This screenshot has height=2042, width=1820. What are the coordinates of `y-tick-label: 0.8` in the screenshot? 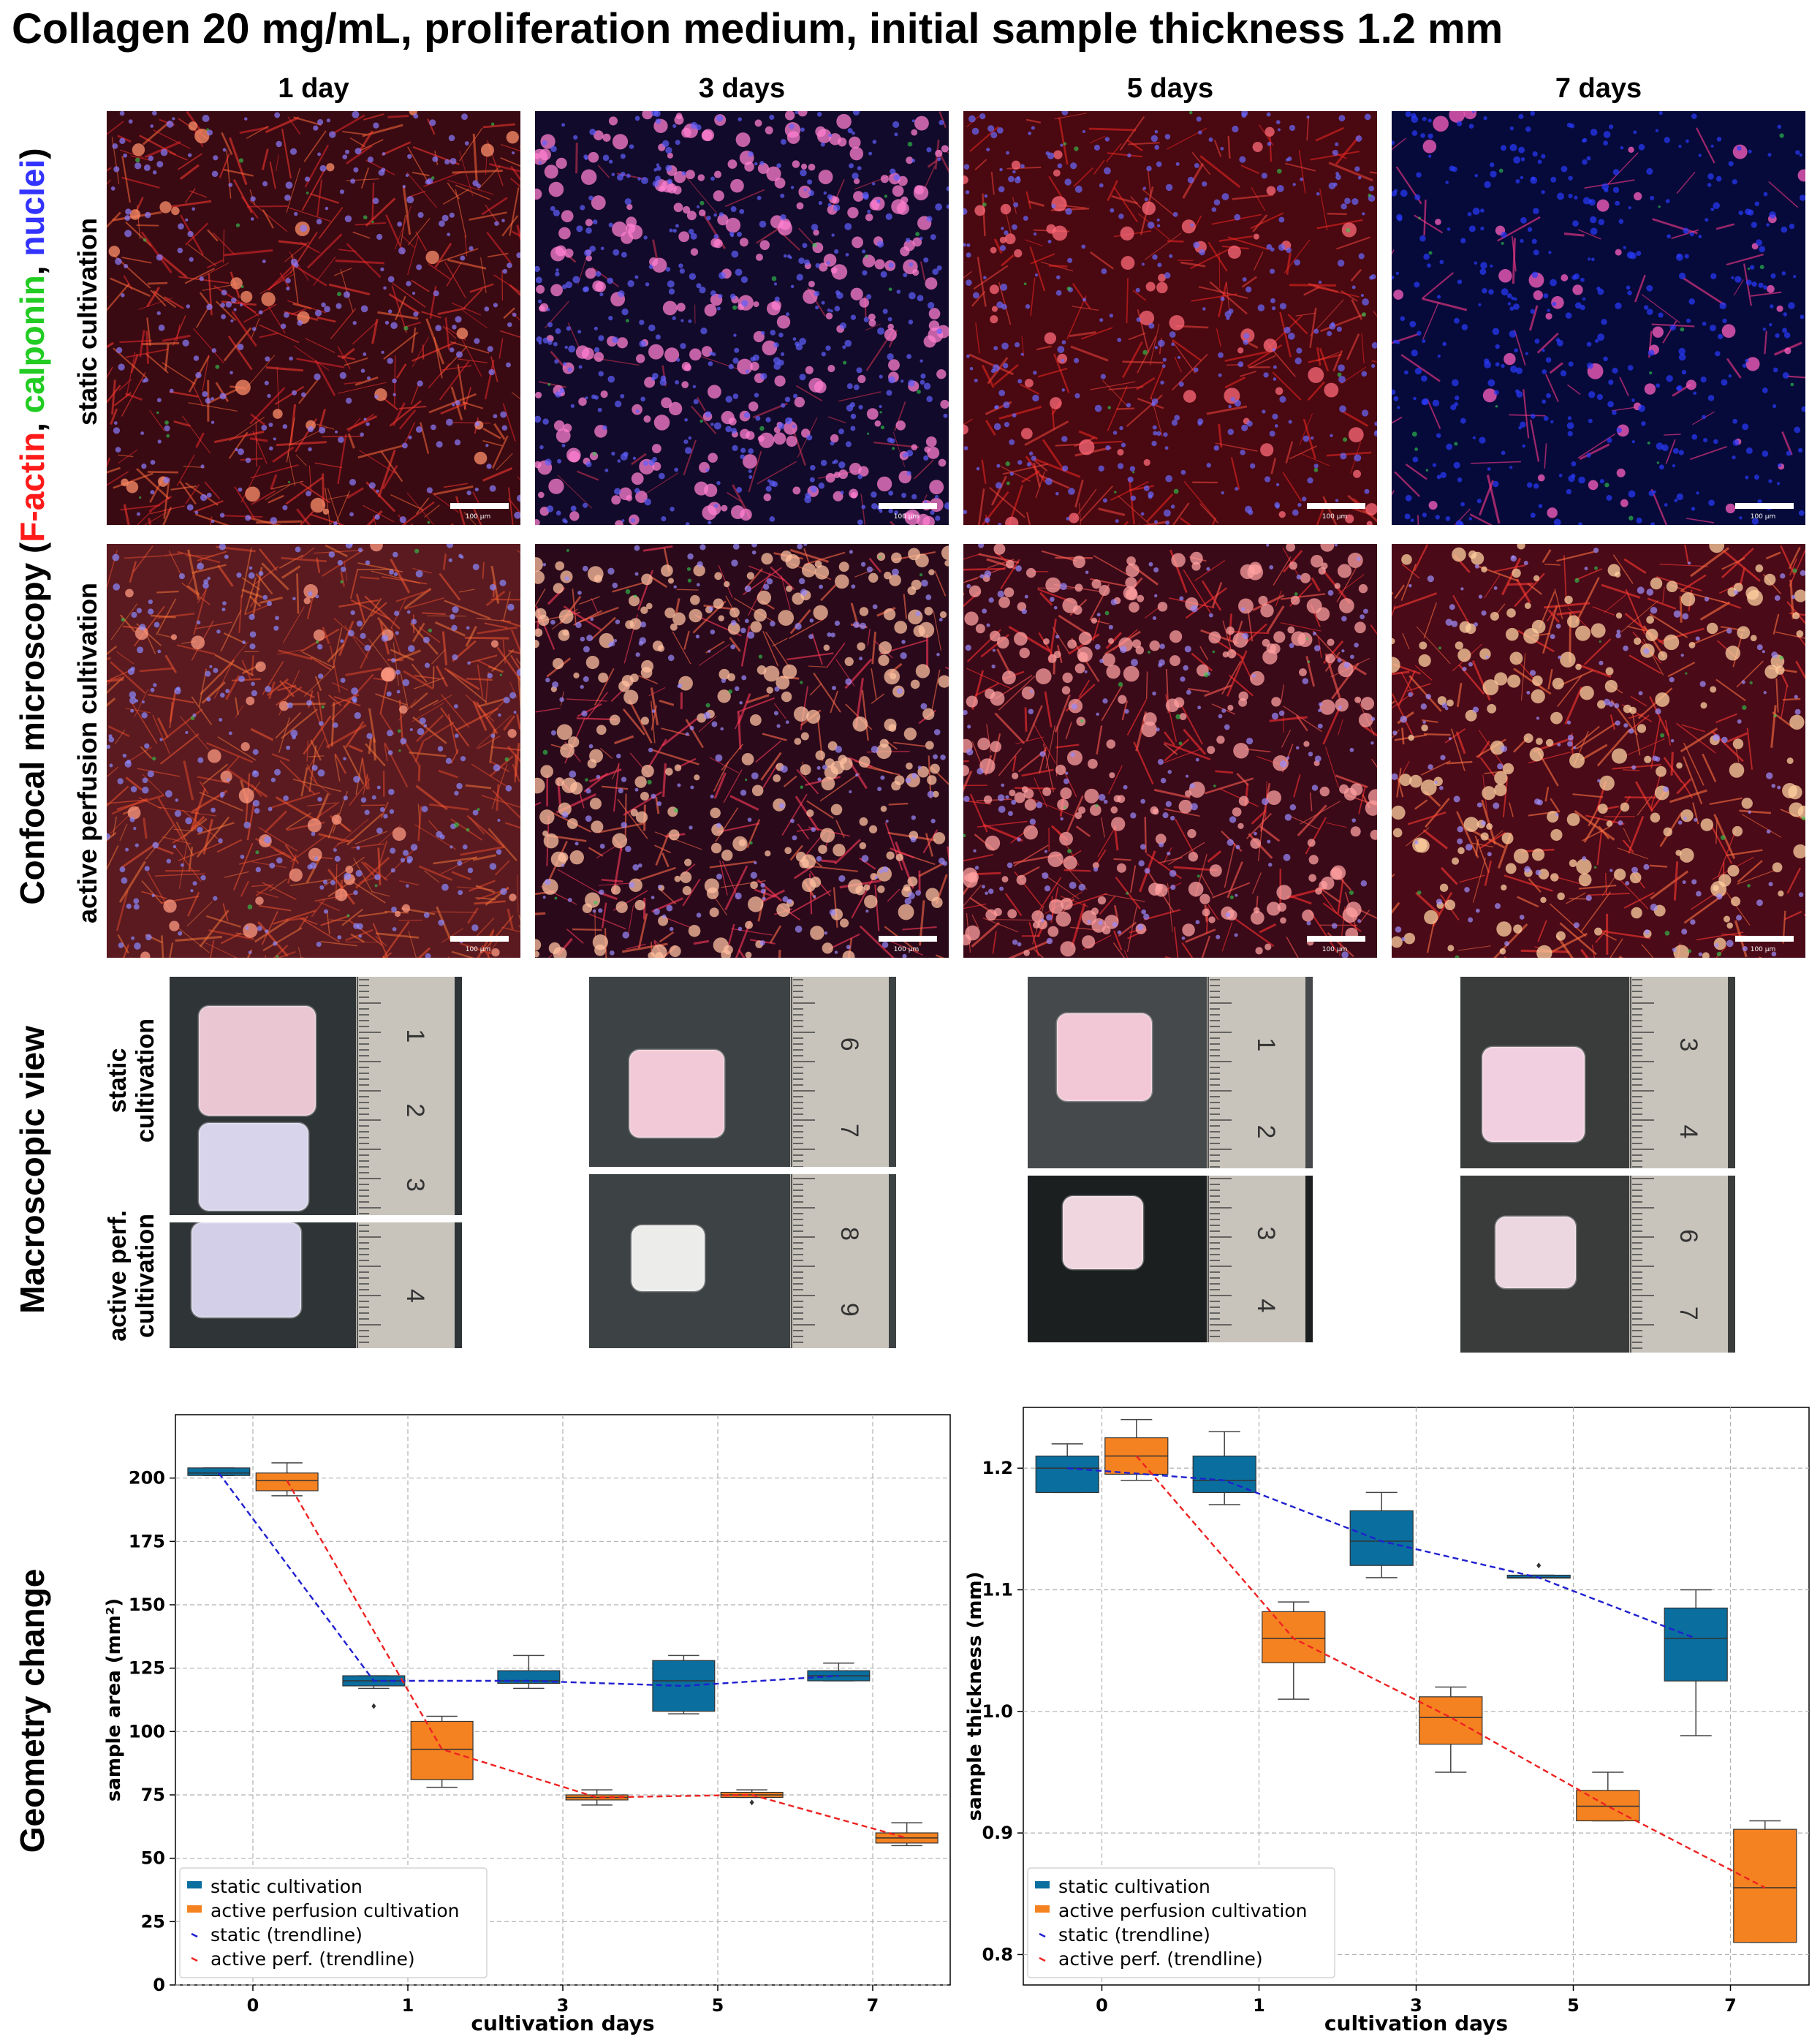 It's located at (997, 1954).